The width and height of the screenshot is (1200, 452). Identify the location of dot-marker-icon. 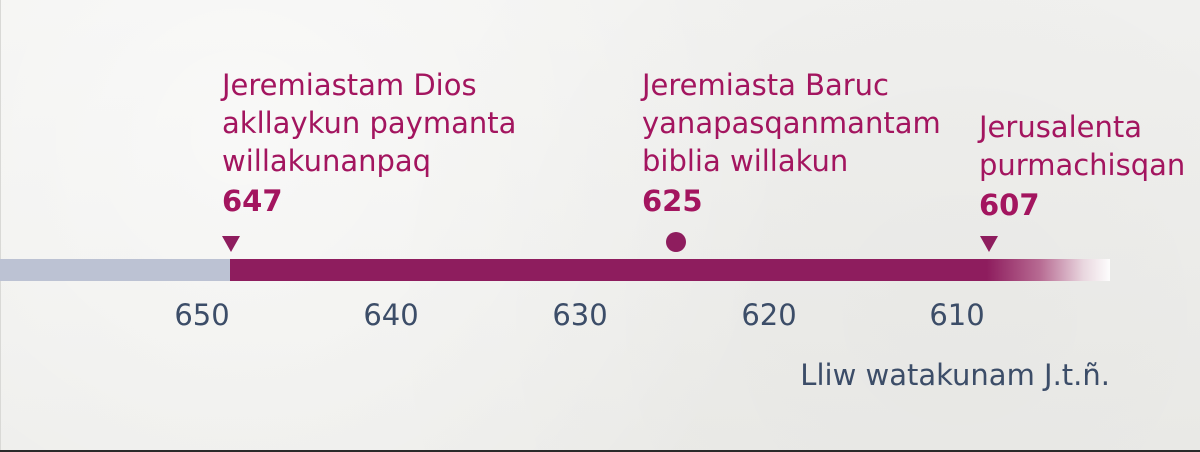
(676, 242).